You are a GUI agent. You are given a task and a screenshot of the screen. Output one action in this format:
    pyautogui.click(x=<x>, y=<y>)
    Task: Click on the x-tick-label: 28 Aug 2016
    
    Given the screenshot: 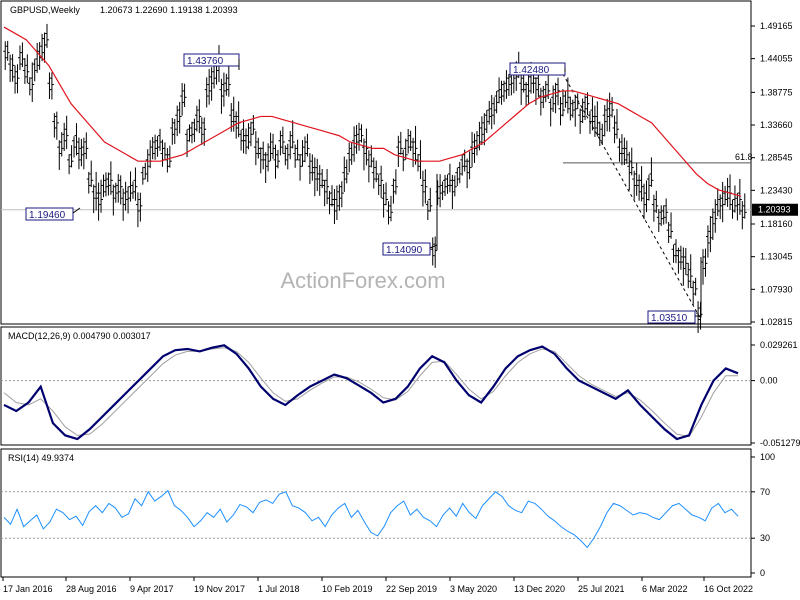 What is the action you would take?
    pyautogui.click(x=91, y=589)
    